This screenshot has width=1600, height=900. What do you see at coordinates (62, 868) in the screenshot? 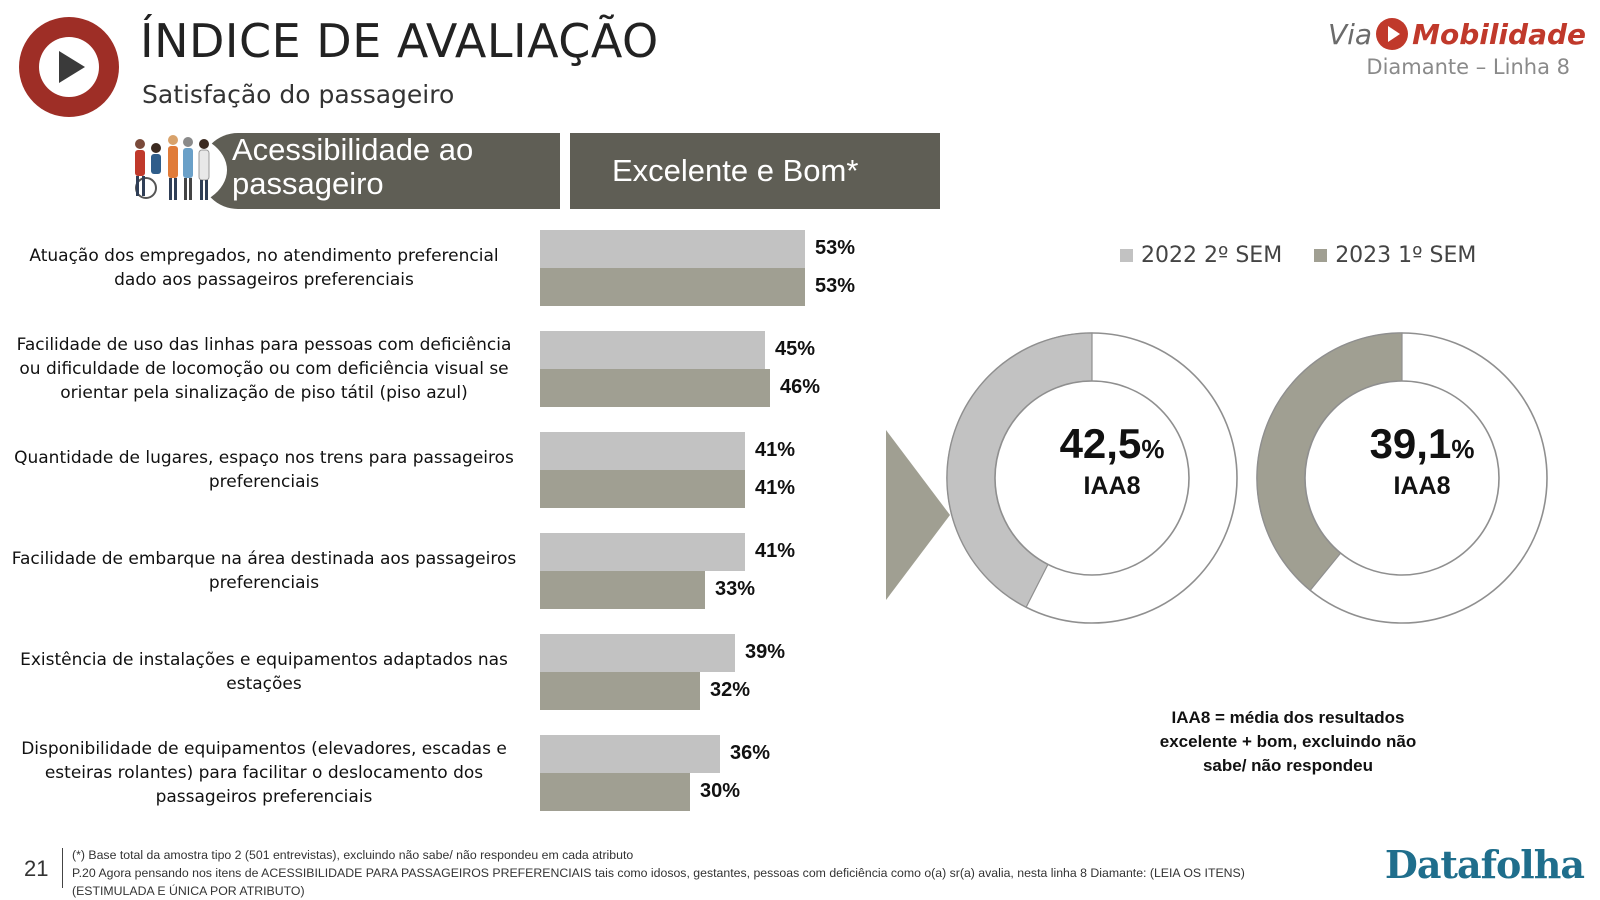
I see `footer-divider` at bounding box center [62, 868].